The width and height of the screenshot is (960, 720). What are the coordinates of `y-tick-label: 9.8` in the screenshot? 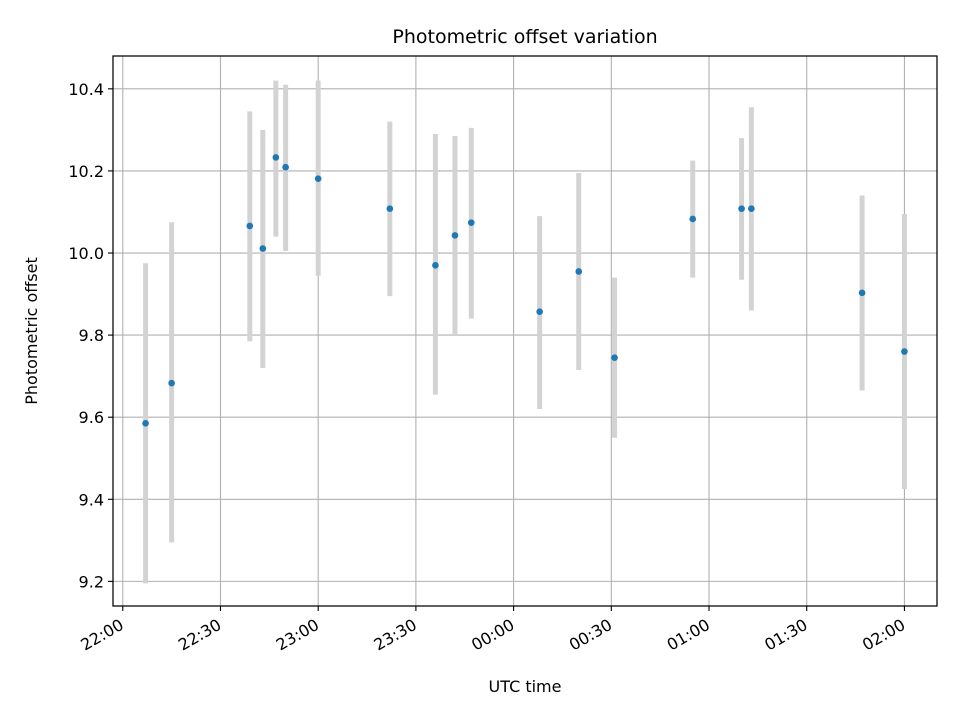 It's located at (91, 335).